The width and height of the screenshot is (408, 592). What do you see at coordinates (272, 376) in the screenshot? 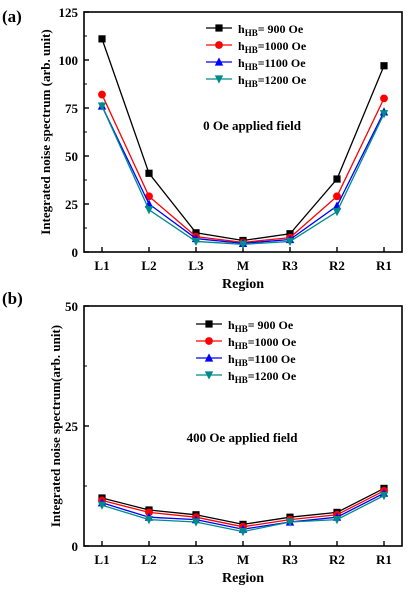
I see `legend-label-rest: =1200 Oe` at bounding box center [272, 376].